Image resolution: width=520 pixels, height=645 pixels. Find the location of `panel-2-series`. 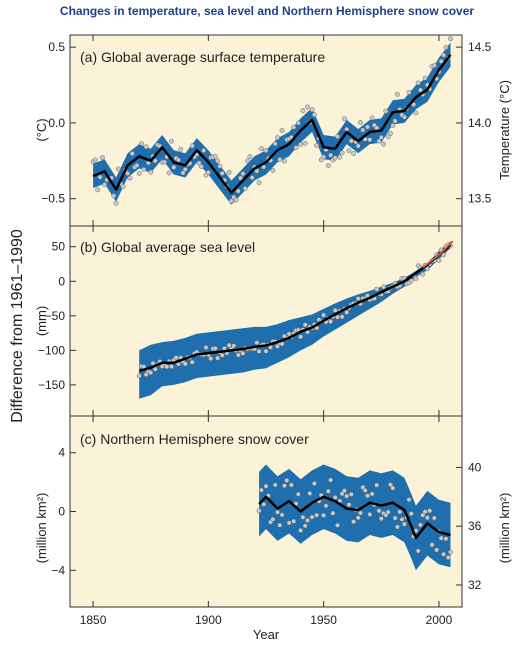

panel-2-series is located at coordinates (354, 517).